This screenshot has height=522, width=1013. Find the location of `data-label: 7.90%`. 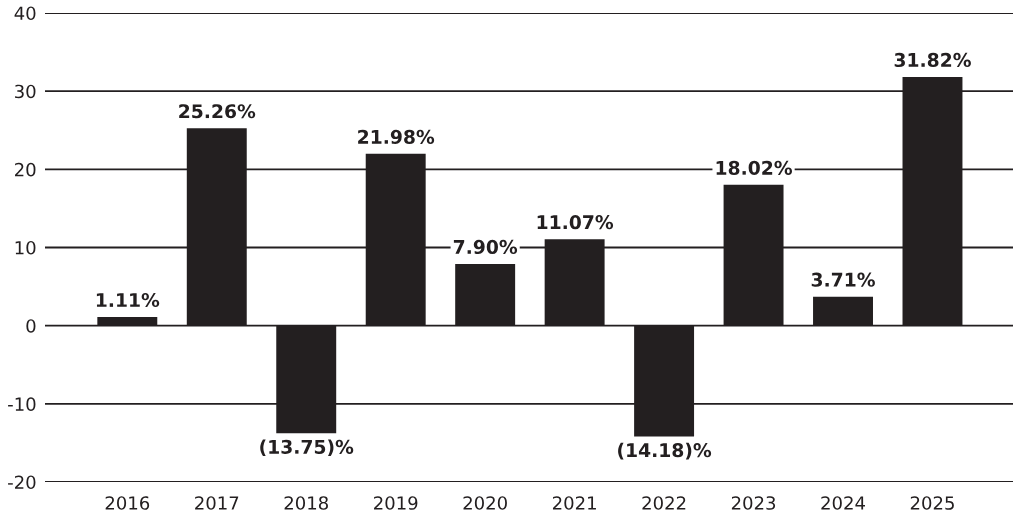

data-label: 7.90% is located at coordinates (485, 247).